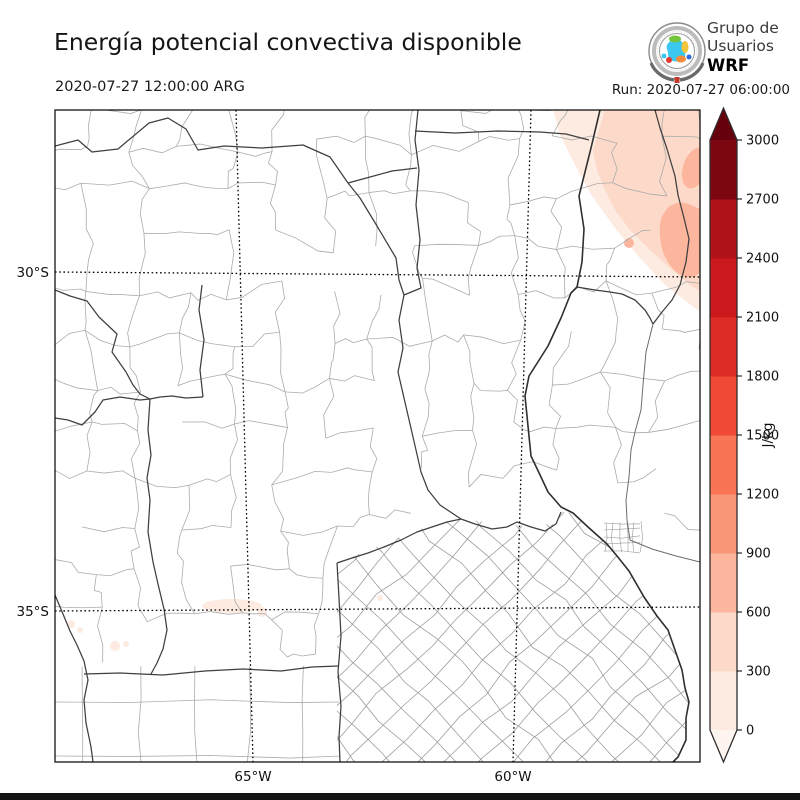 This screenshot has height=800, width=800. Describe the element at coordinates (33, 612) in the screenshot. I see `lat-label-1: 35°S` at that location.